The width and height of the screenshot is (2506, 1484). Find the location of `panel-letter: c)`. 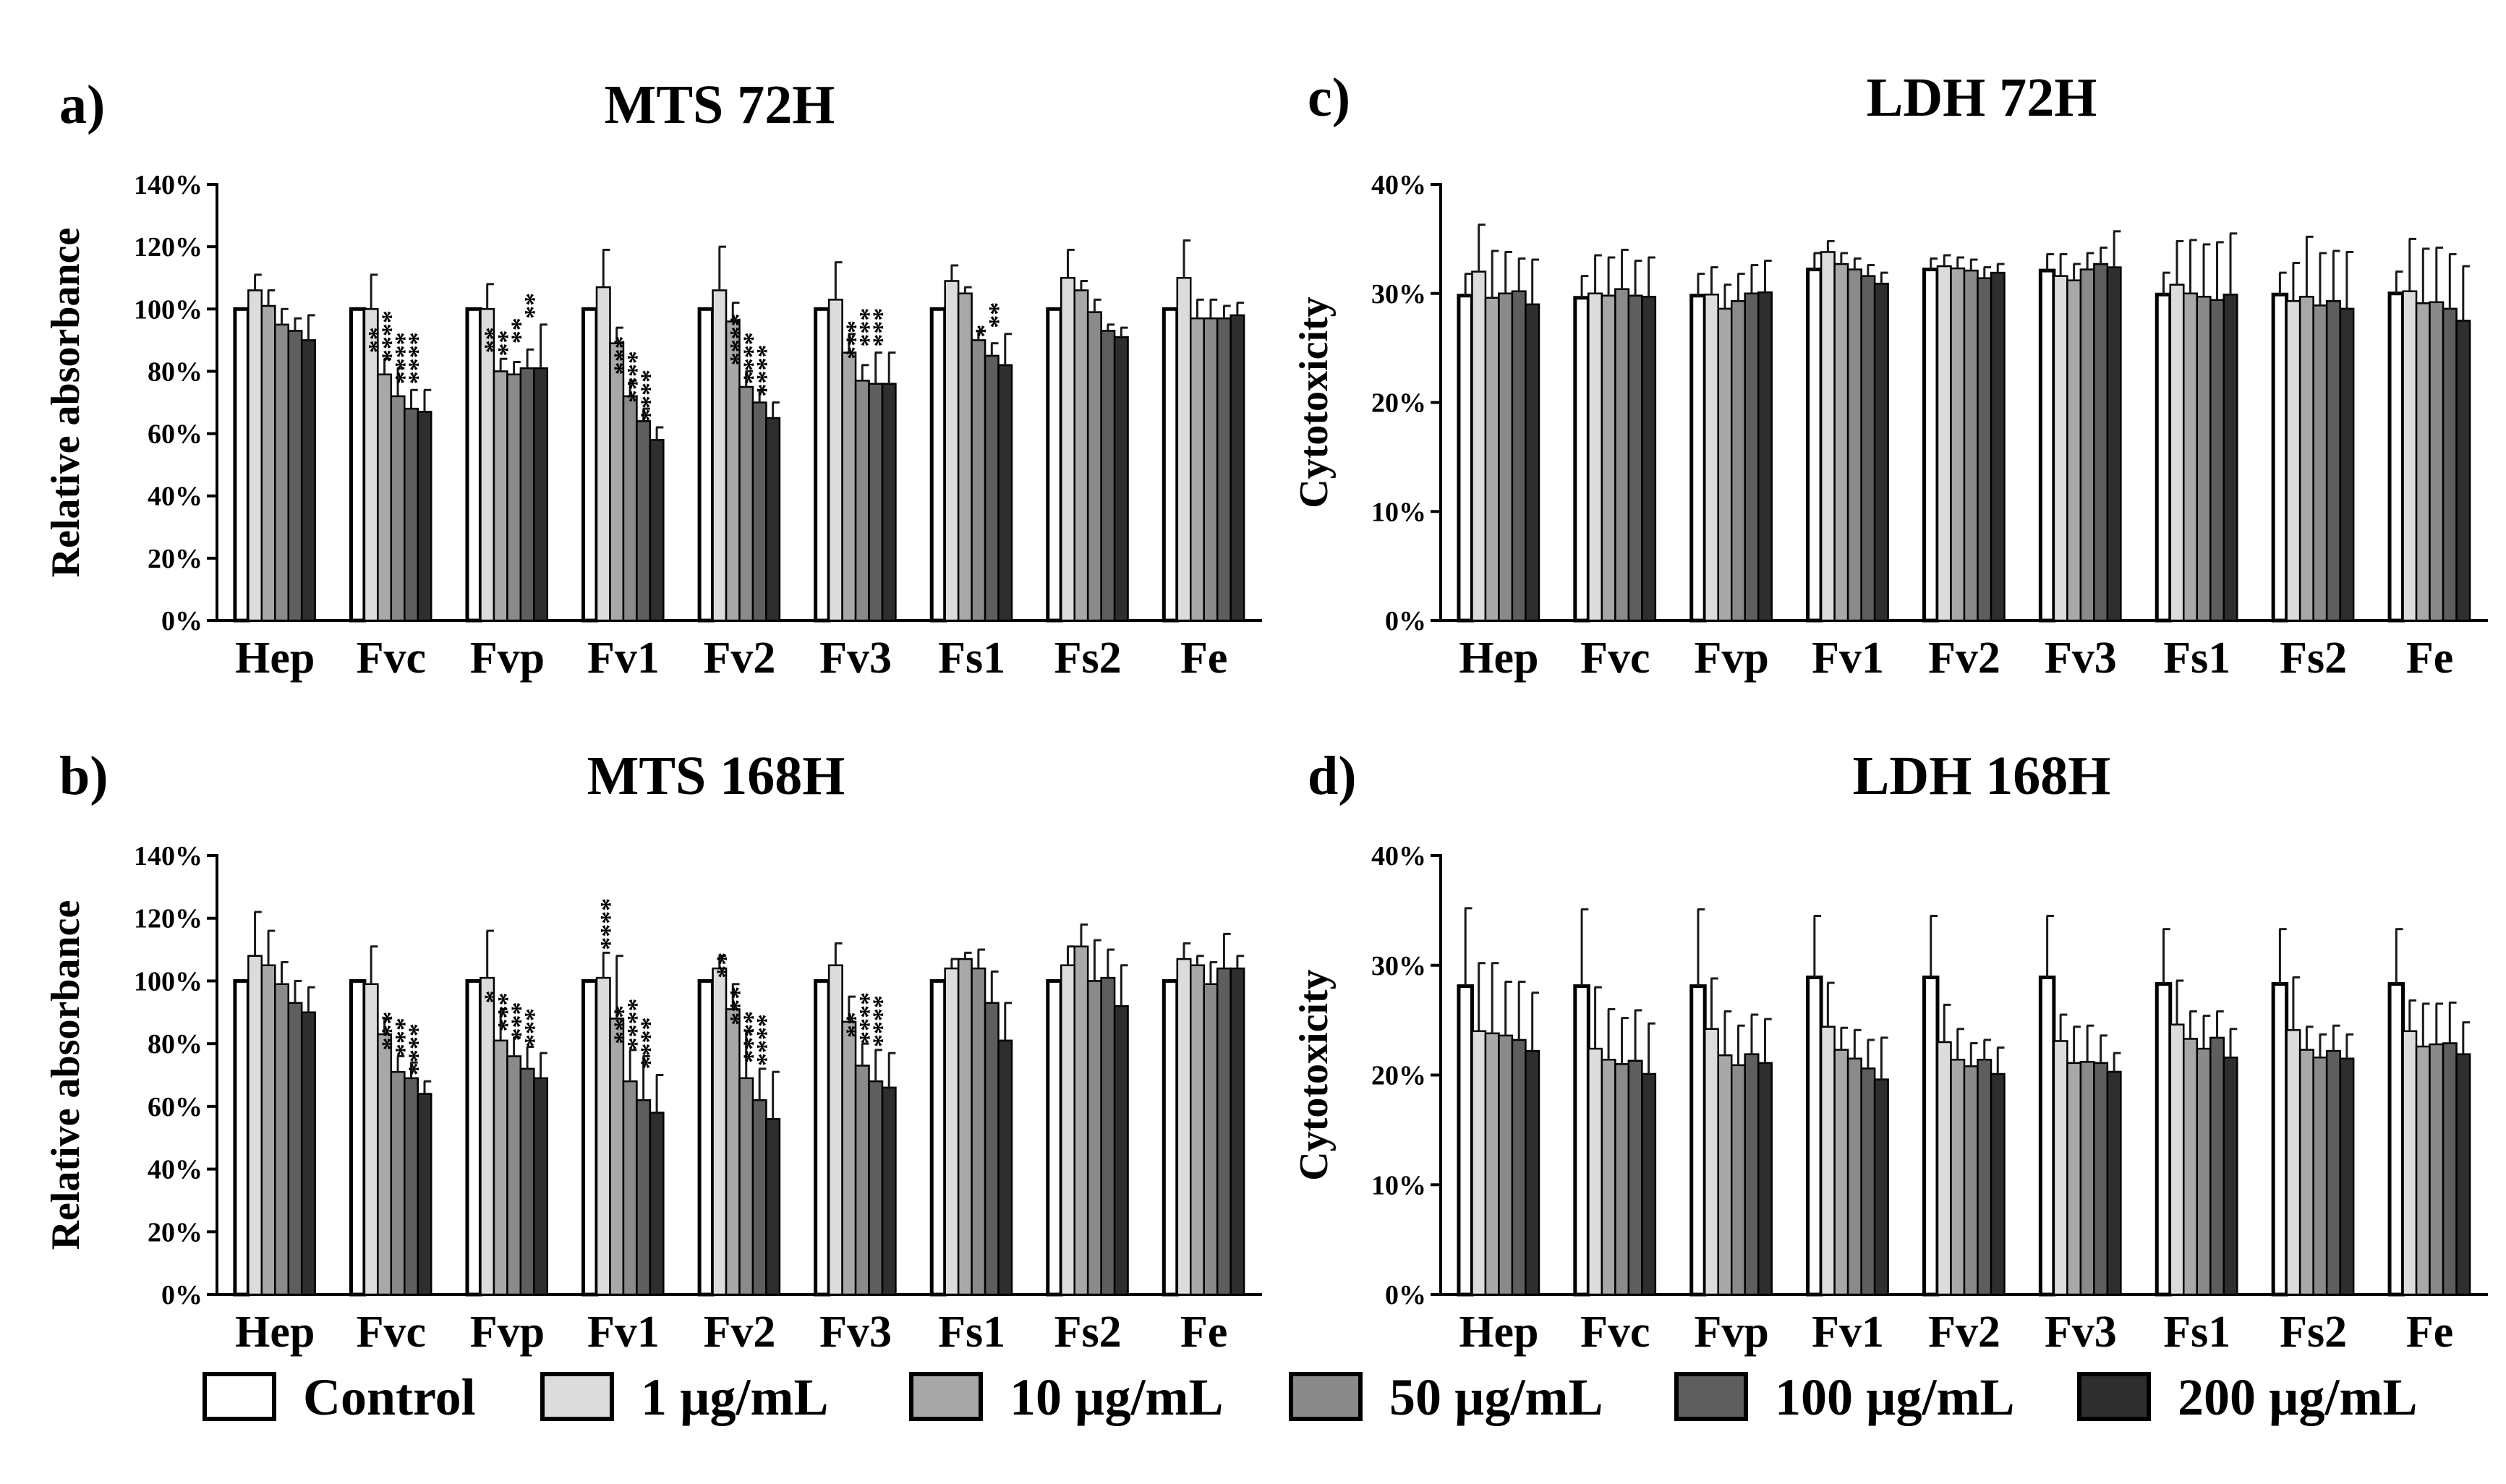

panel-letter: c) is located at coordinates (1329, 98).